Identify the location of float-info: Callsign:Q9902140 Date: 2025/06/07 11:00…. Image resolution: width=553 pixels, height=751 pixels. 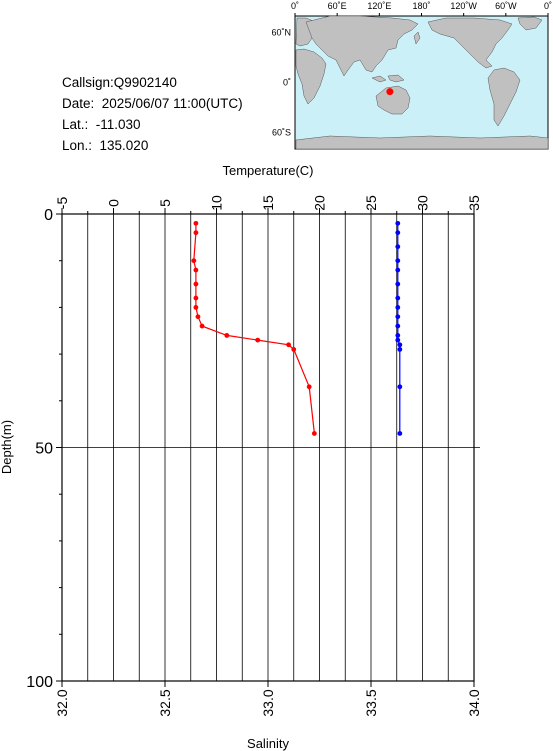
(152, 114).